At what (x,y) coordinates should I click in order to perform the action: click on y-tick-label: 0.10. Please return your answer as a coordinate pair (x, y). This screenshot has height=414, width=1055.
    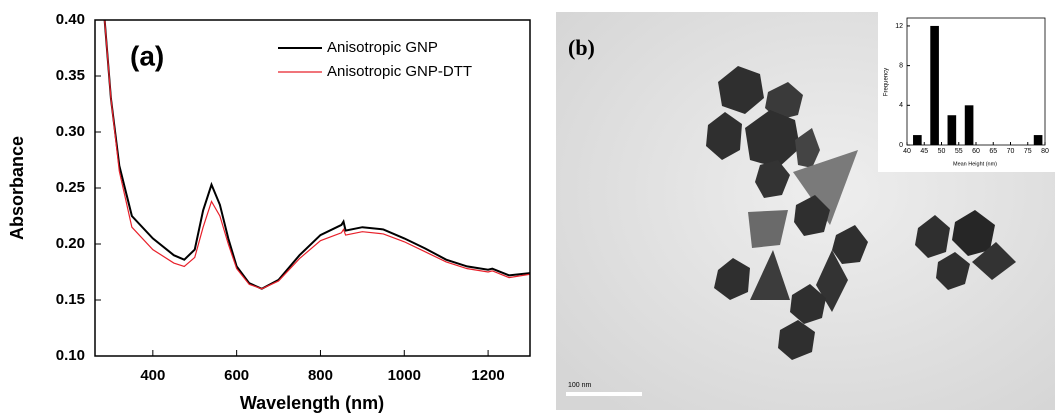
    Looking at the image, I should click on (70, 355).